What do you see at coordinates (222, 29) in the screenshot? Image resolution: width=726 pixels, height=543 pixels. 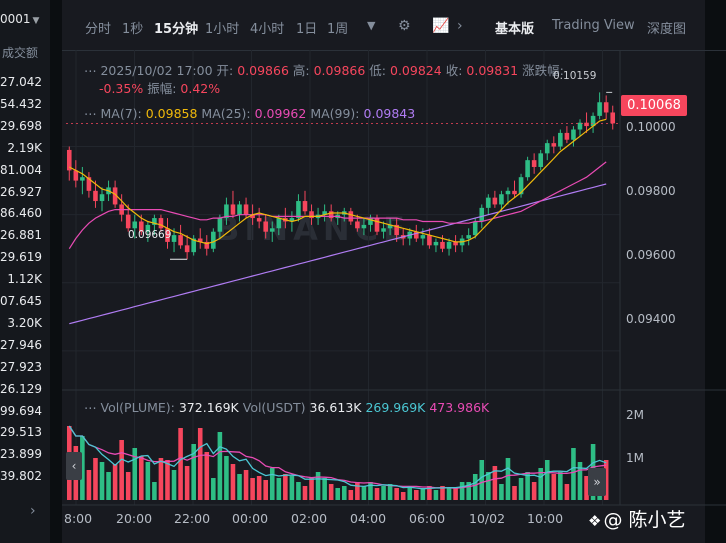 I see `interval-tab: 1小时` at bounding box center [222, 29].